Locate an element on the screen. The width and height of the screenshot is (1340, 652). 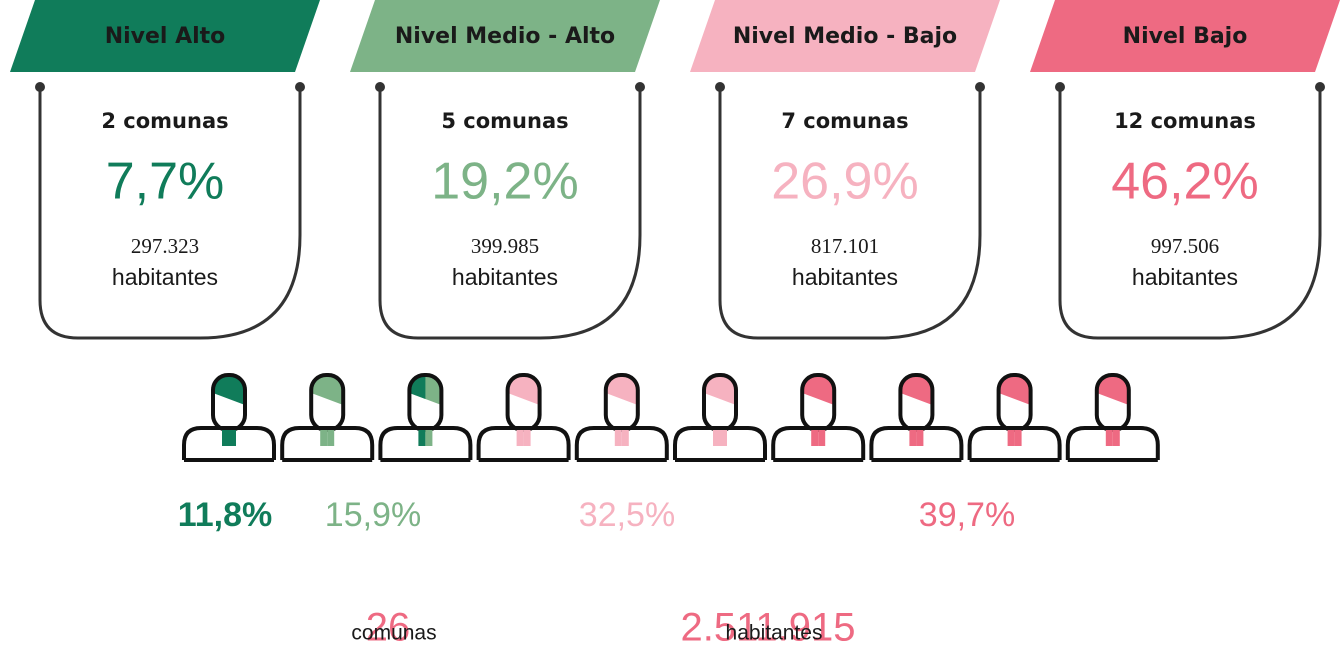
card-population: 817.101 is located at coordinates (845, 246).